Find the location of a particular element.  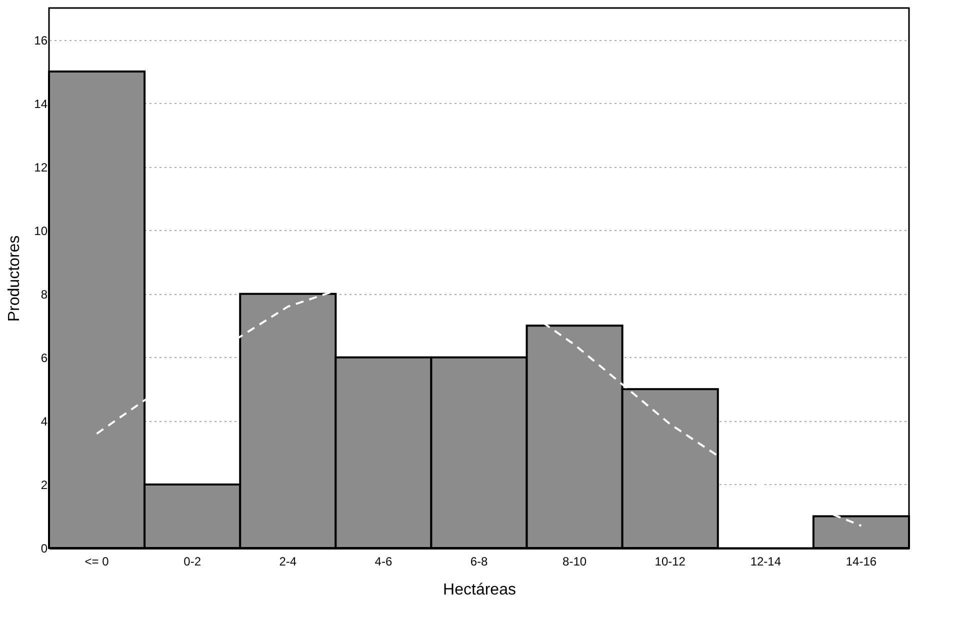

x-tick-label: 8-10 is located at coordinates (574, 561).